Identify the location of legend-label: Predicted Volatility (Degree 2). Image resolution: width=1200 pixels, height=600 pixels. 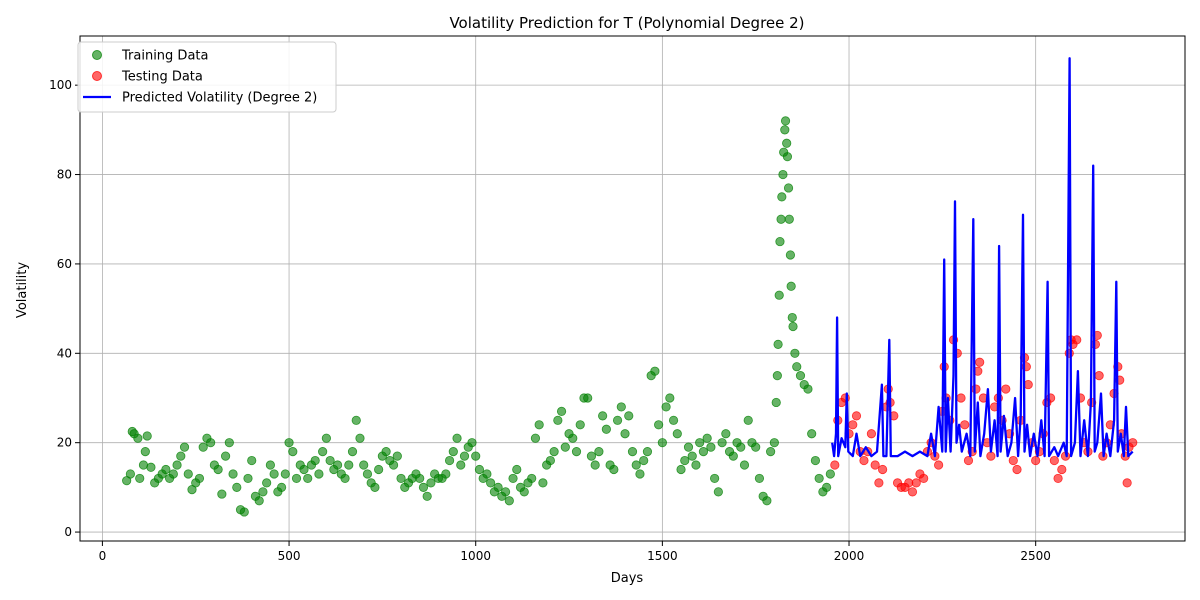
(219, 98).